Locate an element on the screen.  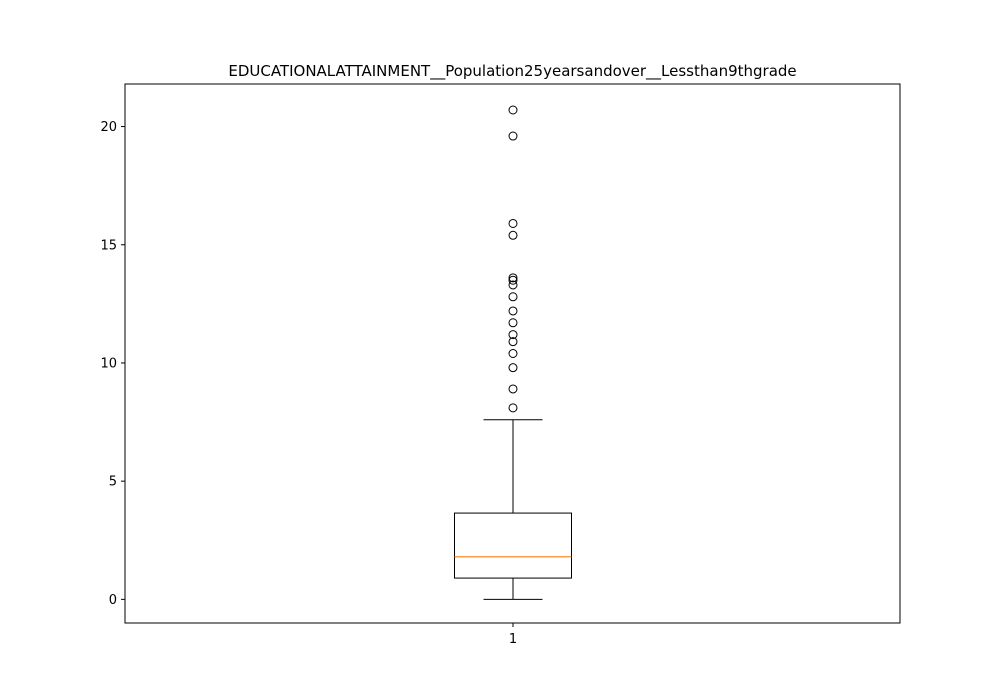
y-tick-label: 20 is located at coordinates (108, 127).